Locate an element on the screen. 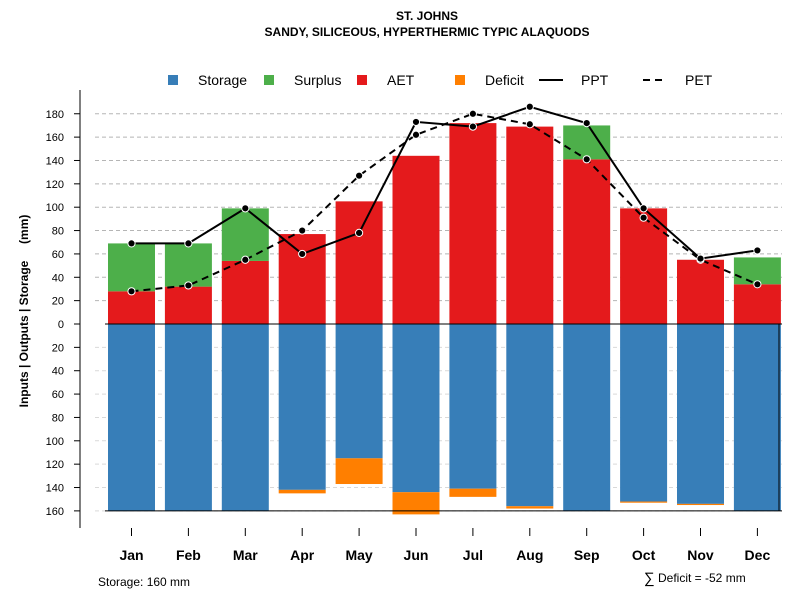  y-tick-label: 160 is located at coordinates (55, 512).